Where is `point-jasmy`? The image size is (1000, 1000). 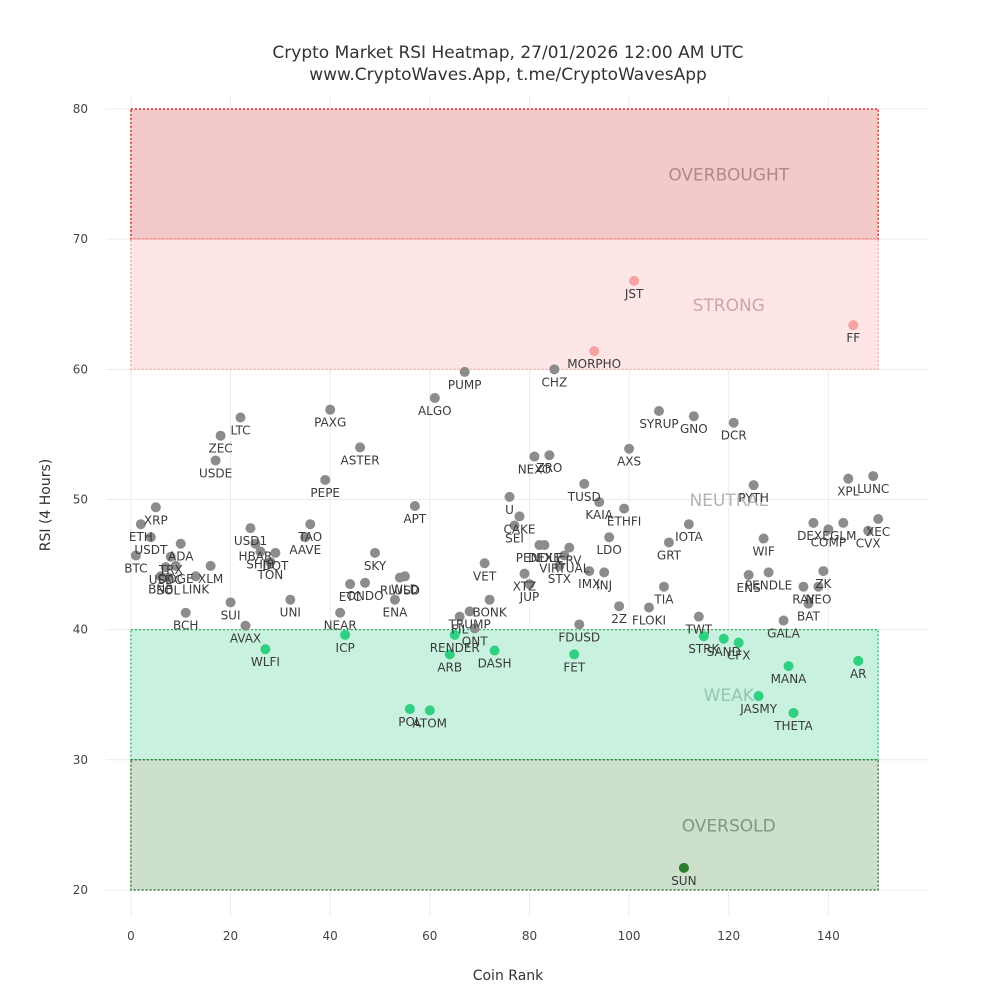 point-jasmy is located at coordinates (758, 696).